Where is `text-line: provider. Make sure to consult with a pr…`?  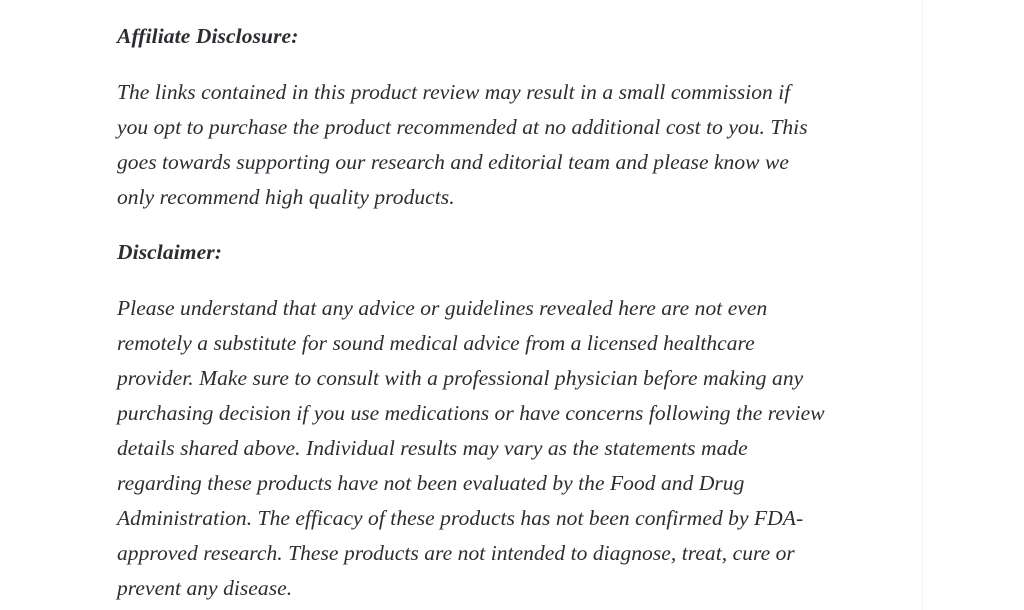
text-line: provider. Make sure to consult with a pr… is located at coordinates (460, 378).